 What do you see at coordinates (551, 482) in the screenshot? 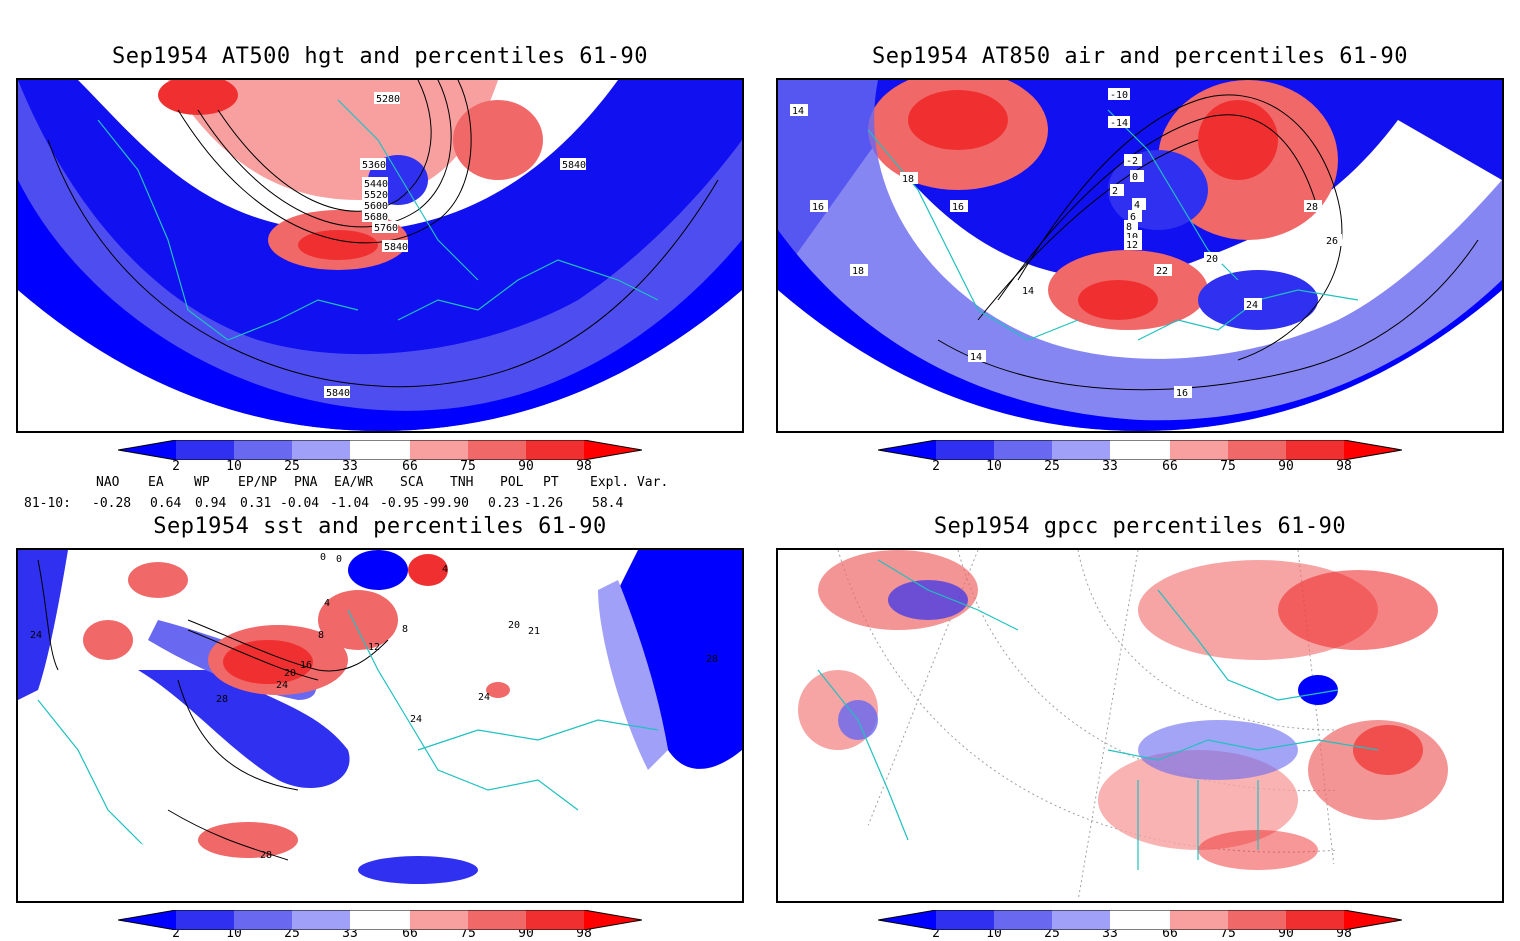
I see `indices-header-pt: PT` at bounding box center [551, 482].